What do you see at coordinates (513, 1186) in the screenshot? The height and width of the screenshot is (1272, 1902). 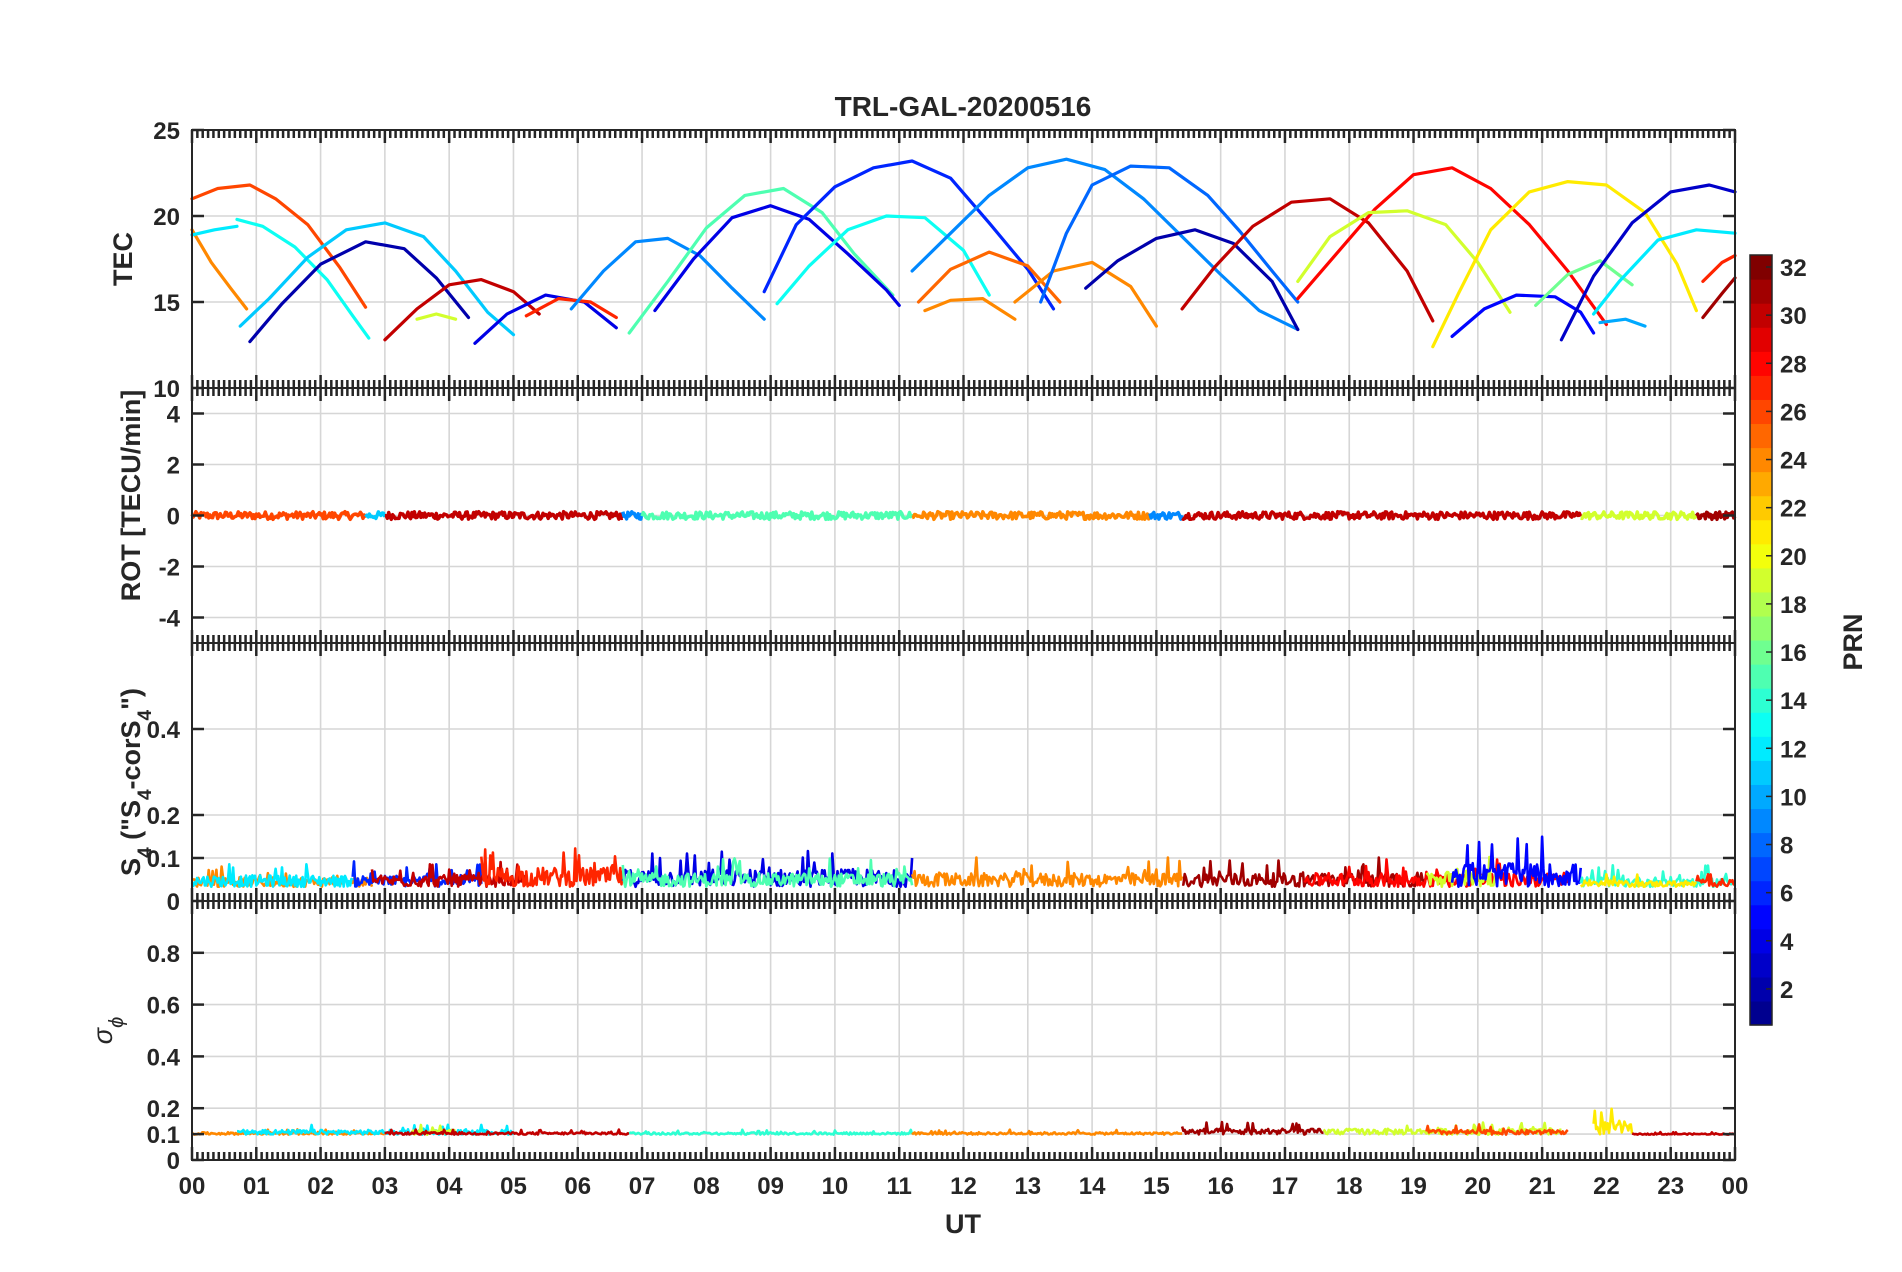 I see `x-tick-label: 05` at bounding box center [513, 1186].